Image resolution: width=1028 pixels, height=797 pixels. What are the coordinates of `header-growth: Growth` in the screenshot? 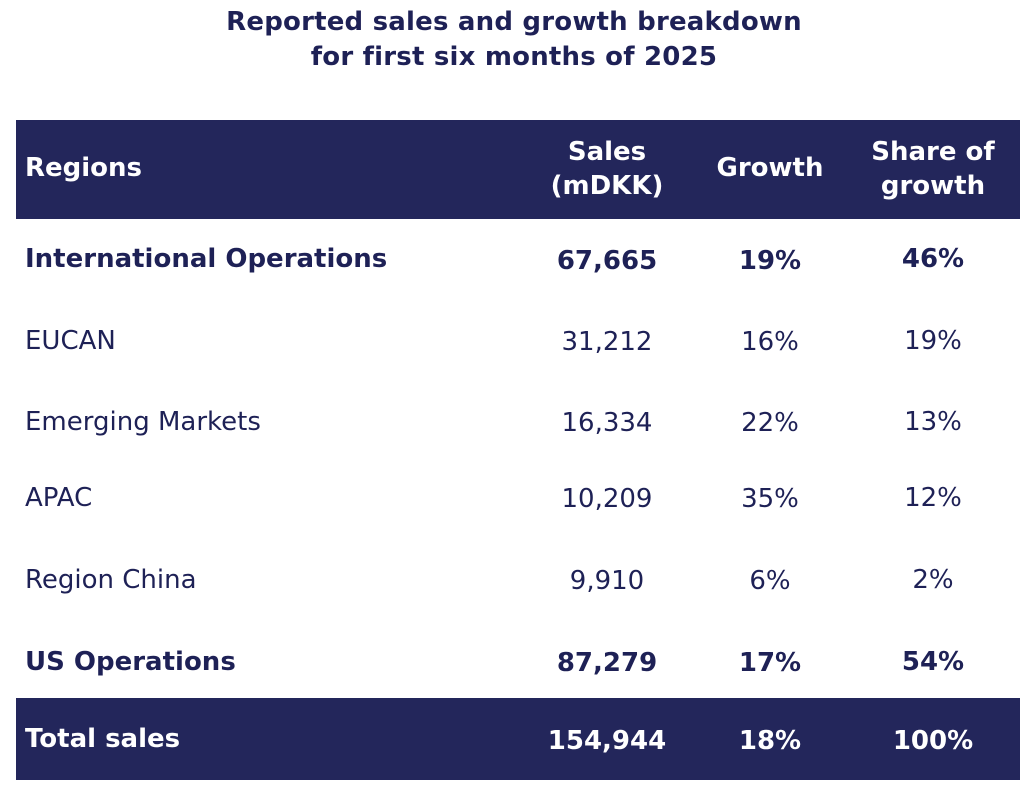 It's located at (770, 168).